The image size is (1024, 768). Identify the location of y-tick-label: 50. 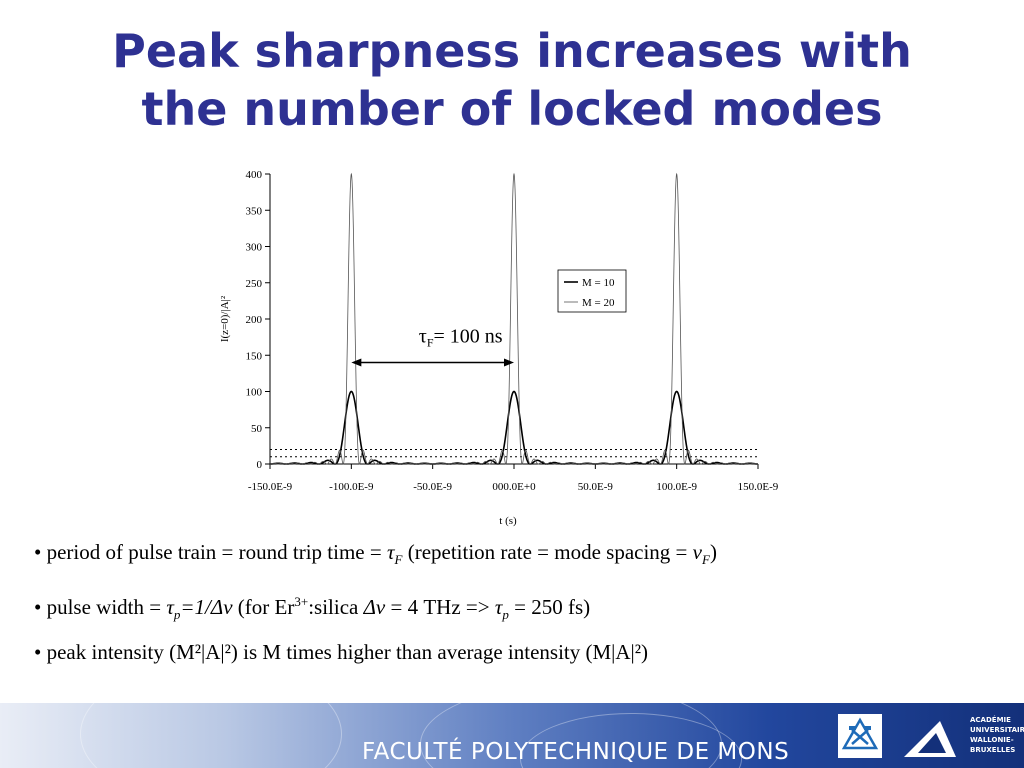
(257, 429).